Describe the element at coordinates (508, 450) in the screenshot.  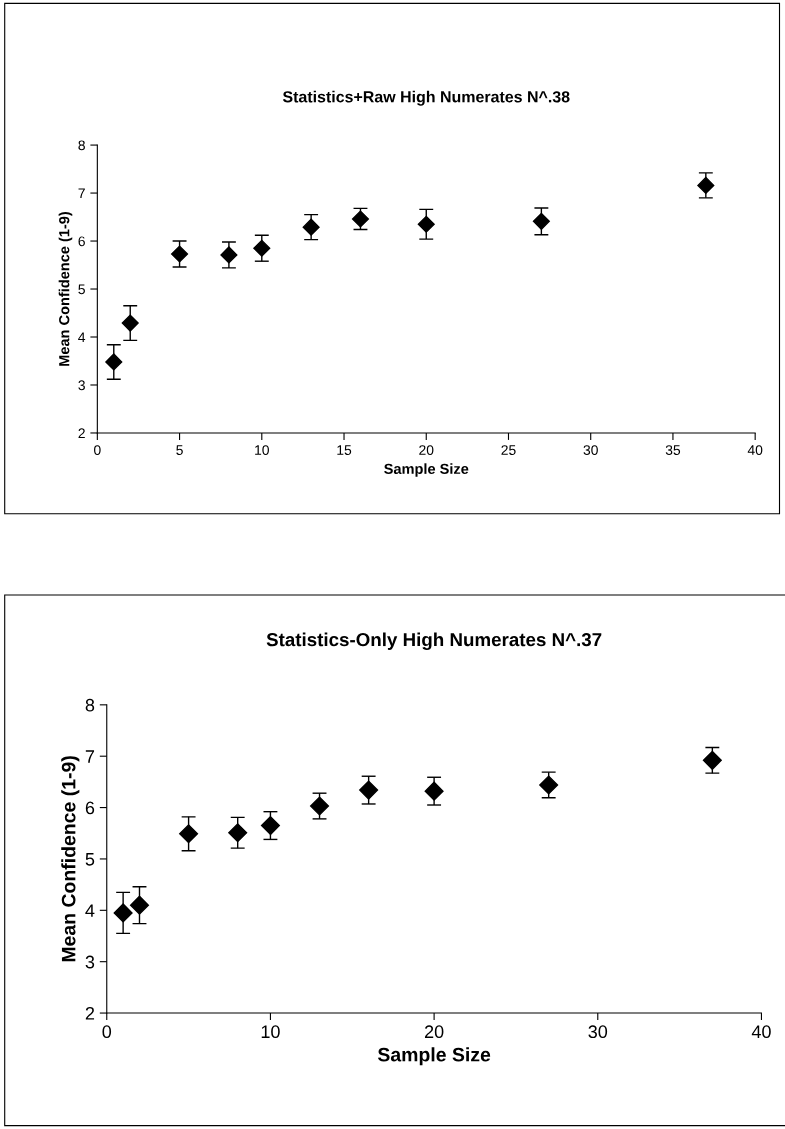
I see `x-tick-label: 25` at that location.